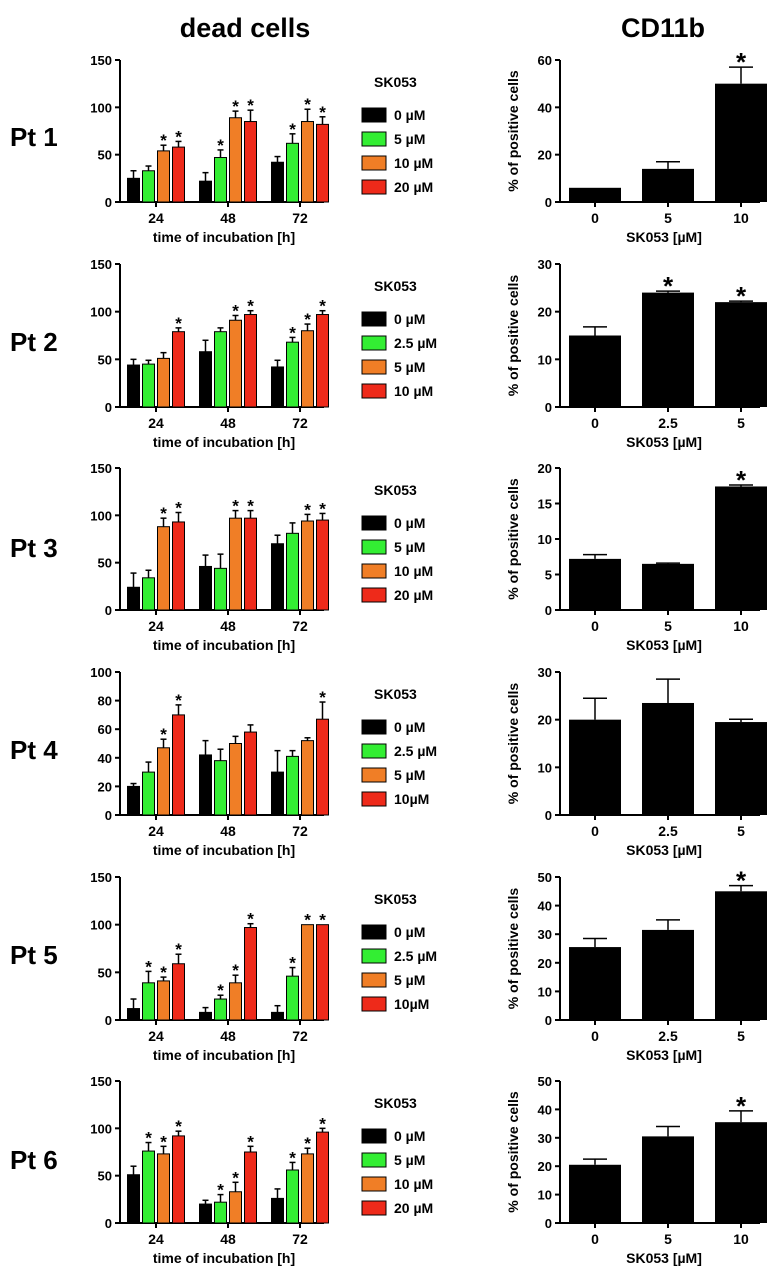 This screenshot has width=782, height=1280. I want to click on y-tick-label: 30, so click(545, 672).